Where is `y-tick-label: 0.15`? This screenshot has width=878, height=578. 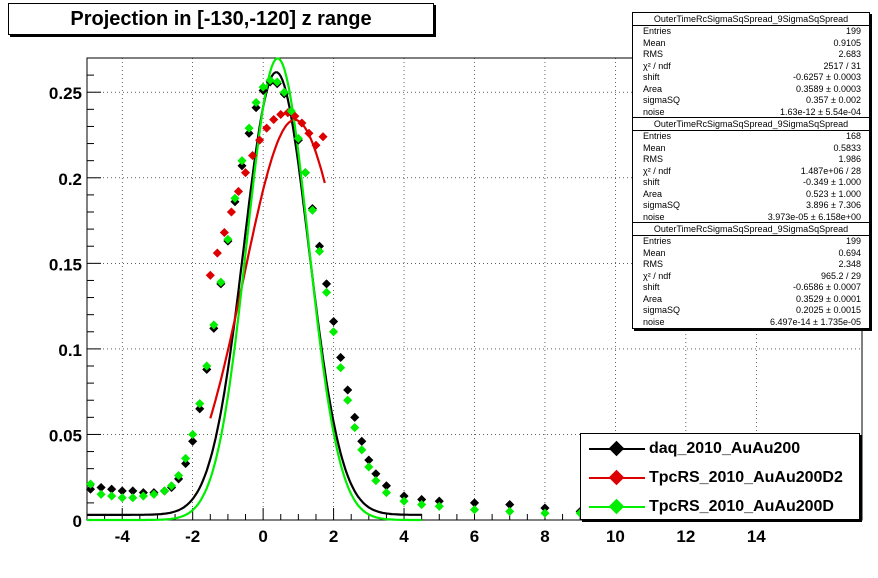
y-tick-label: 0.15 is located at coordinates (65, 264).